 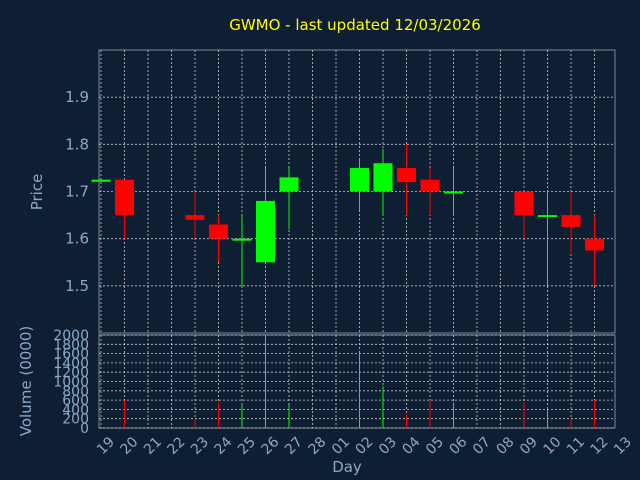 What do you see at coordinates (459, 446) in the screenshot?
I see `x-tick-label: 06` at bounding box center [459, 446].